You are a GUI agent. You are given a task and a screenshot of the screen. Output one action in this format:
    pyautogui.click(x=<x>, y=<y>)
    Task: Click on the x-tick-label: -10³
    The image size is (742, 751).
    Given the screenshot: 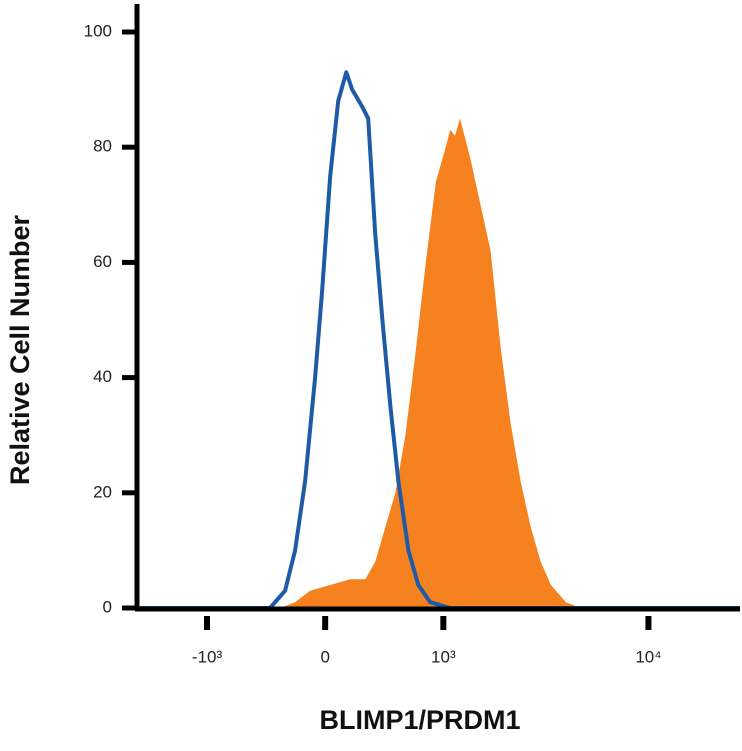 What is the action you would take?
    pyautogui.click(x=207, y=656)
    